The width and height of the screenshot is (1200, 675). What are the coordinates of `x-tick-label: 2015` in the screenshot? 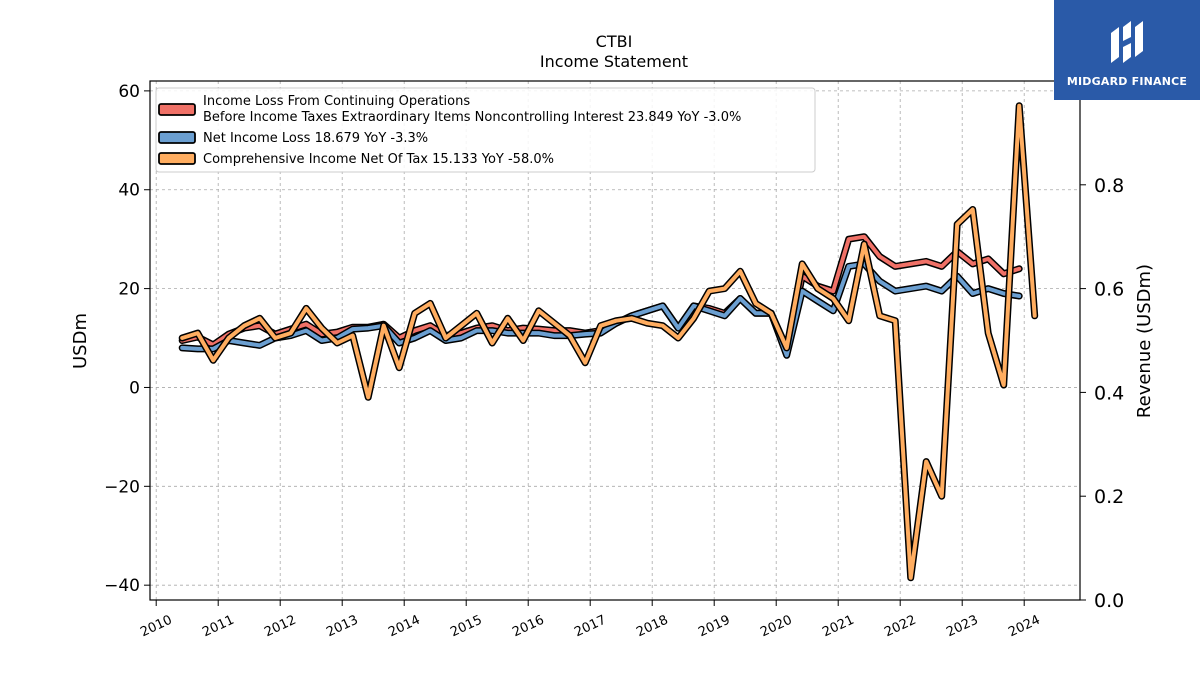 It's located at (466, 627).